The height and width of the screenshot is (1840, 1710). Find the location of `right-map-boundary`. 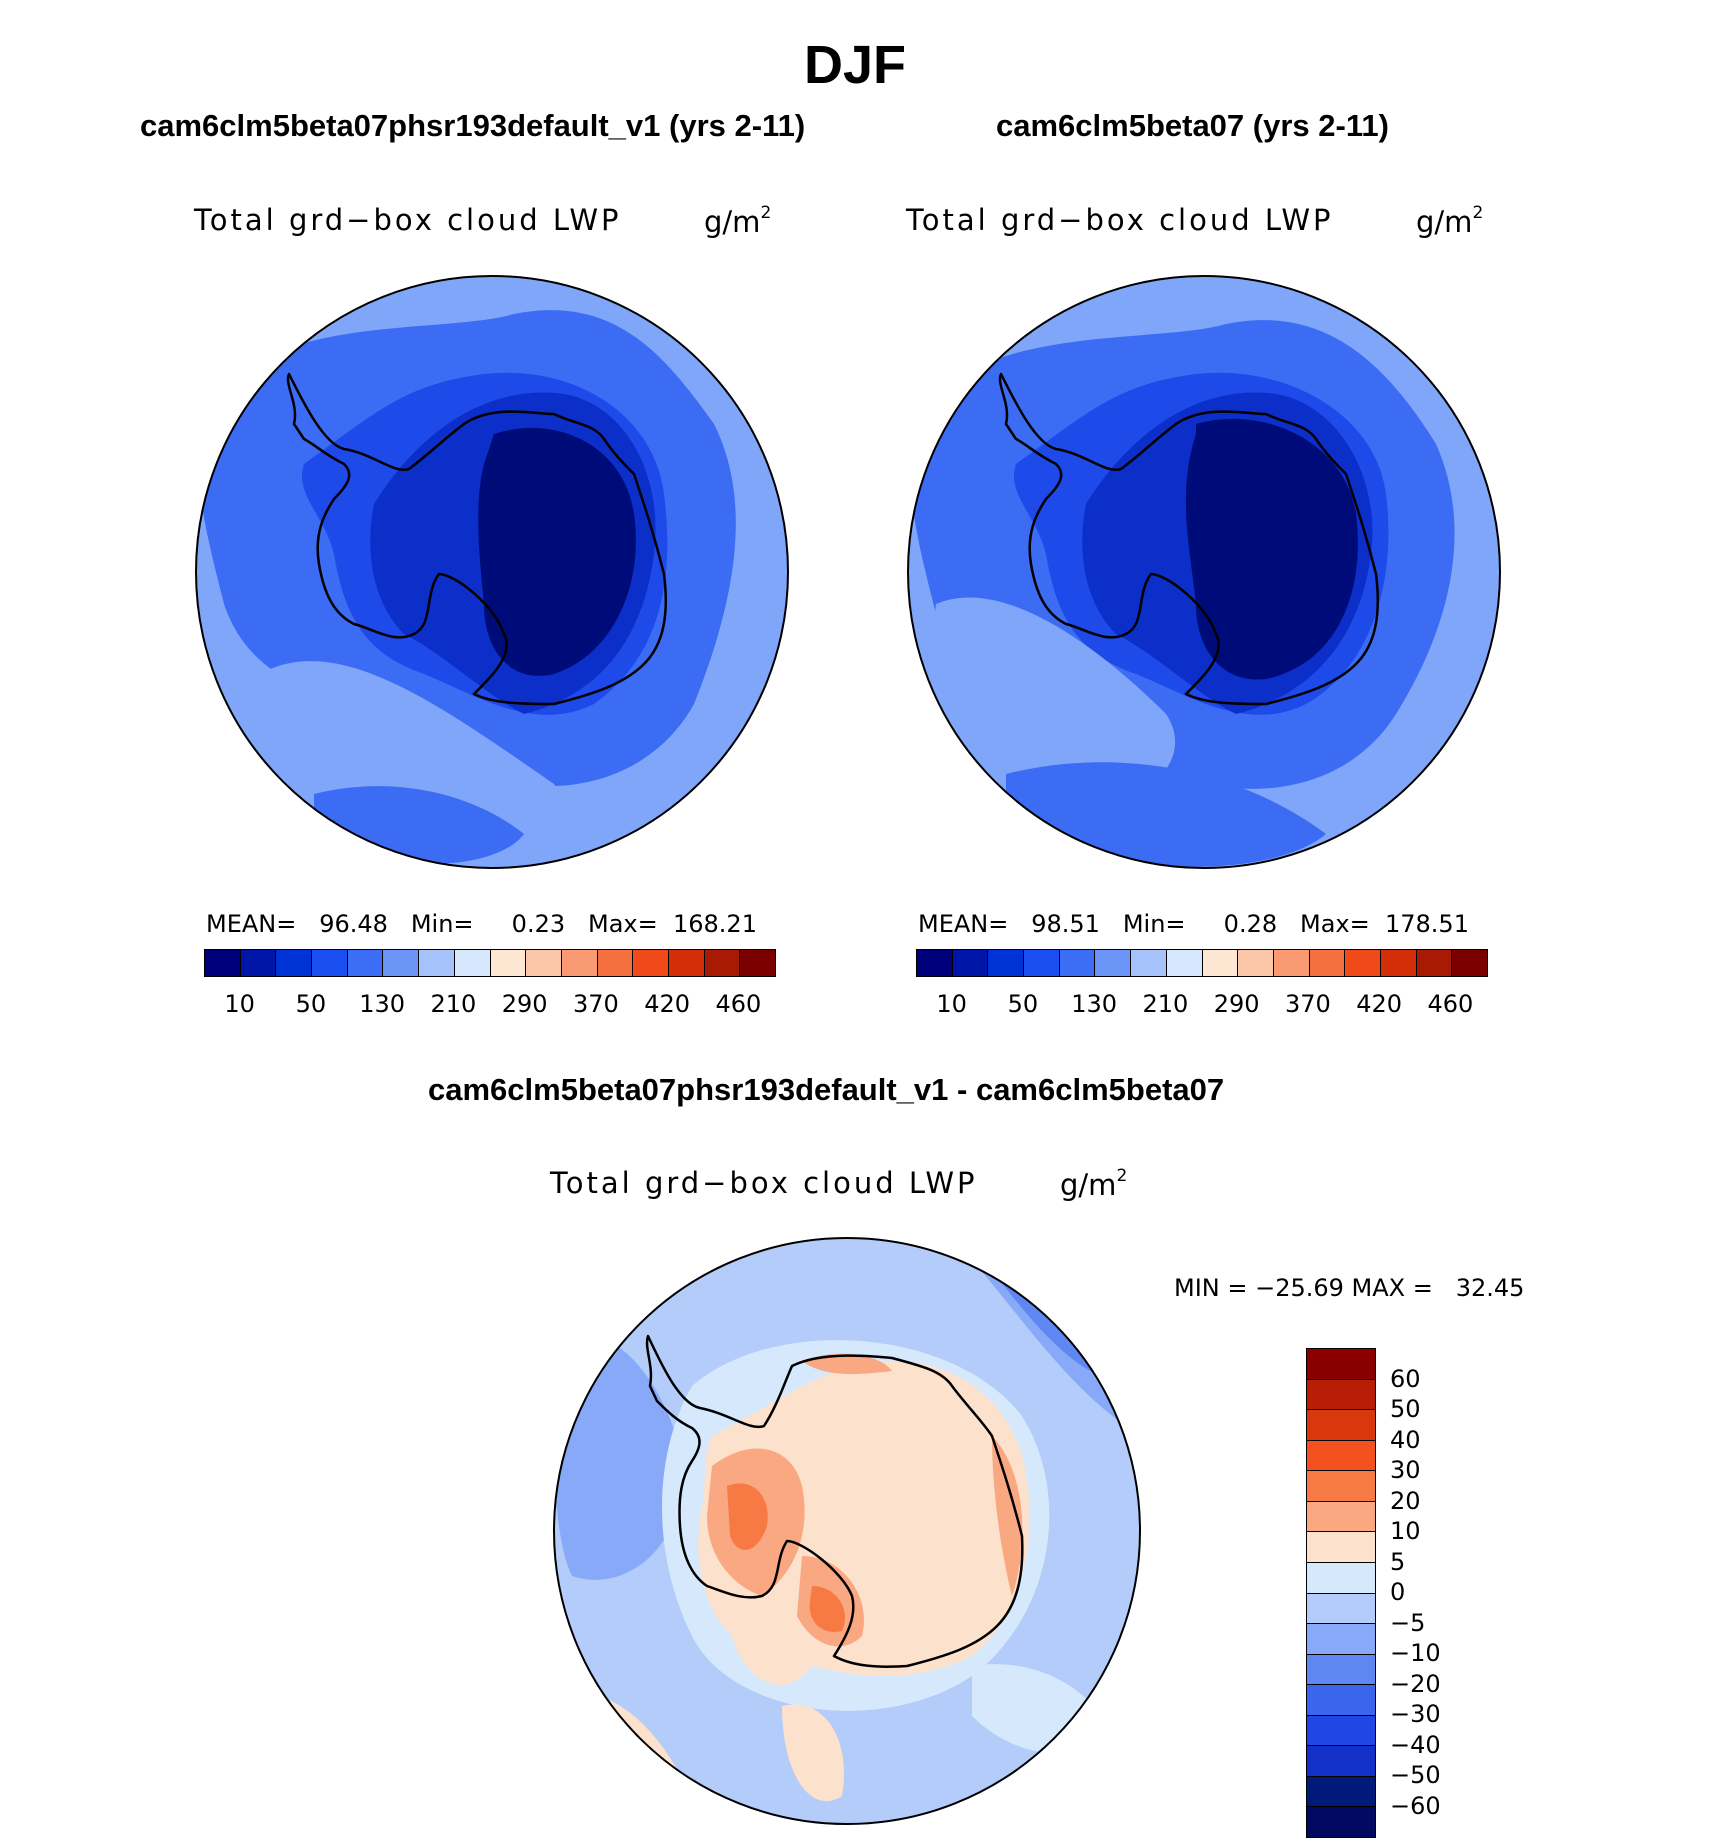

right-map-boundary is located at coordinates (1204, 572).